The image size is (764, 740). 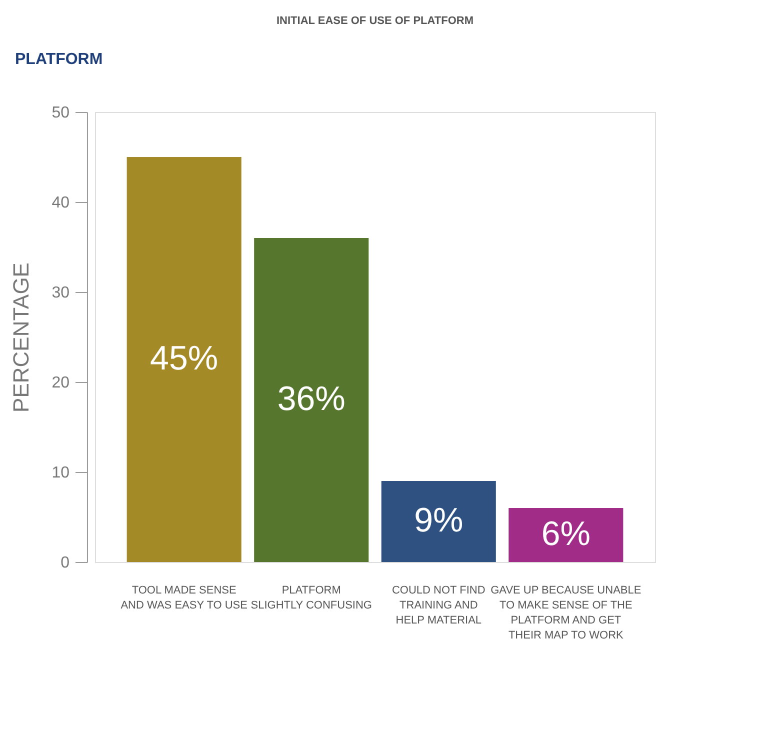 I want to click on y-tick-label: 10, so click(x=61, y=473).